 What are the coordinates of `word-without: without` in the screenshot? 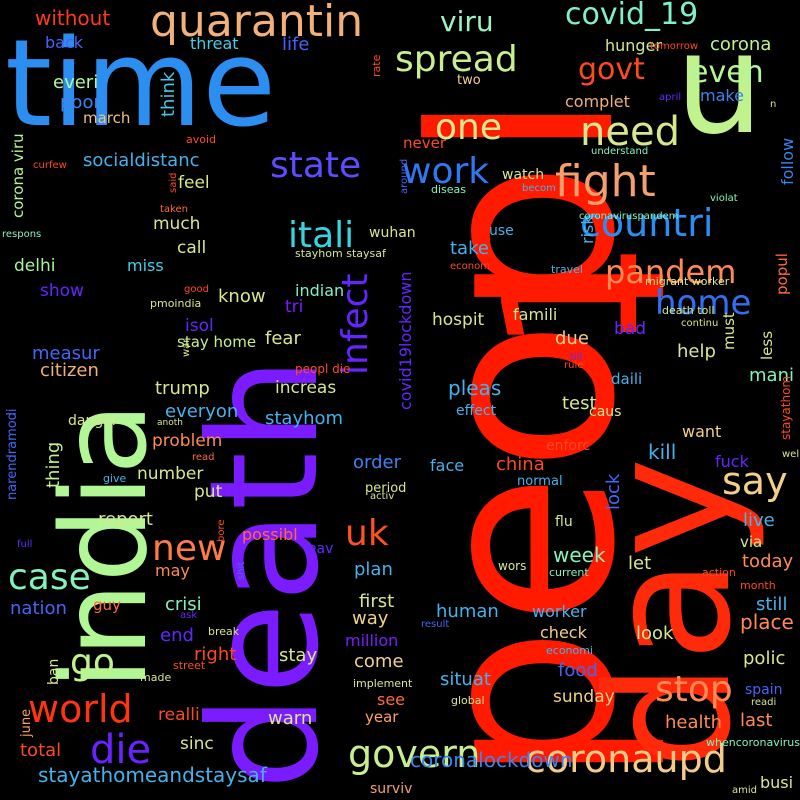 It's located at (73, 18).